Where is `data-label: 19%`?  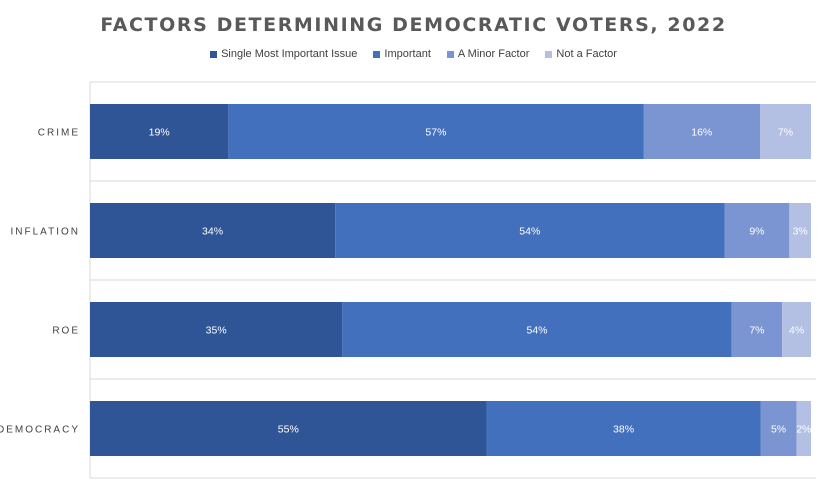 data-label: 19% is located at coordinates (159, 133).